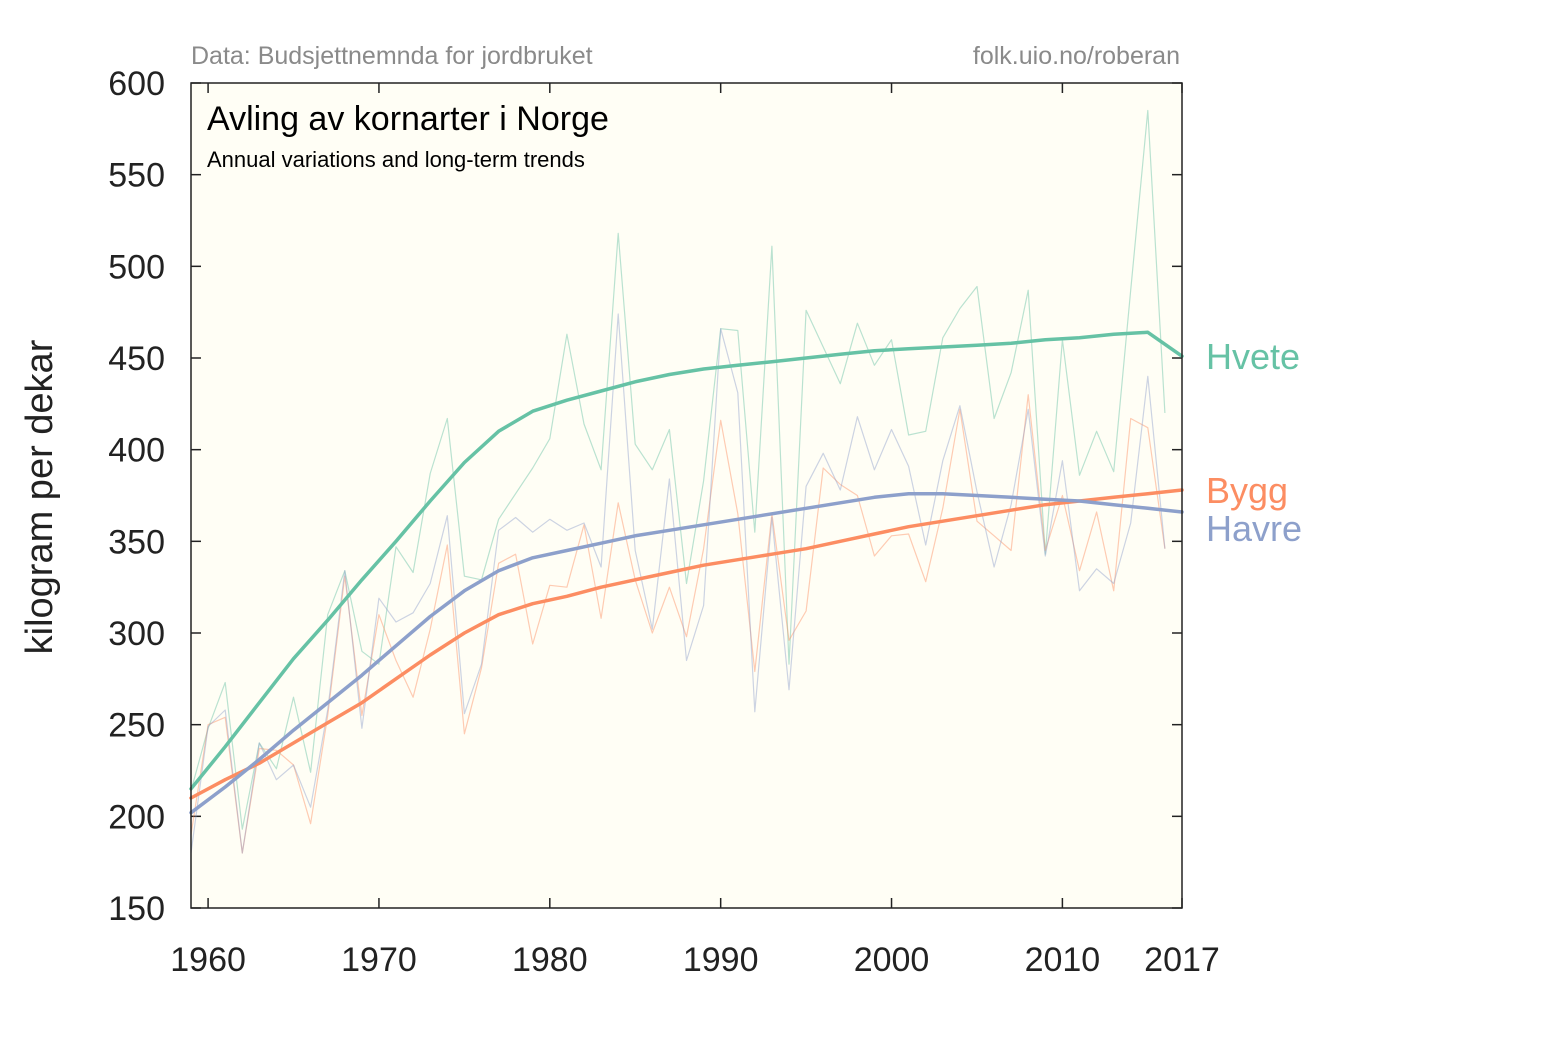 The image size is (1563, 1042). I want to click on x-tick-label: 2000, so click(892, 960).